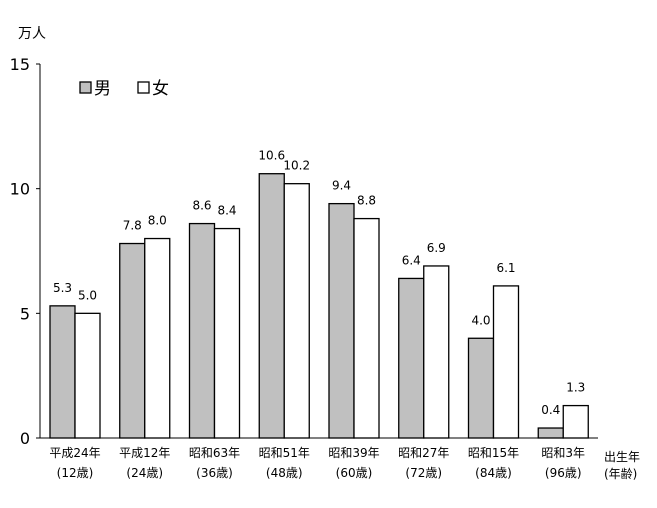 This screenshot has height=508, width=657. What do you see at coordinates (284, 453) in the screenshot?
I see `category-label-year: 昭和51年` at bounding box center [284, 453].